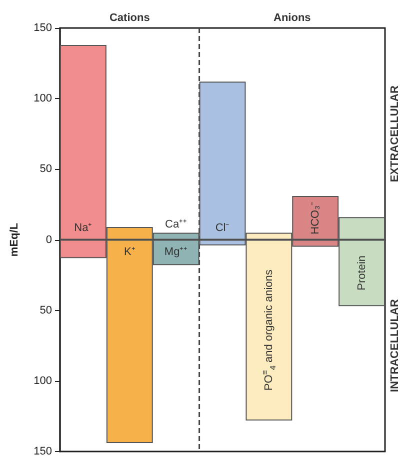 Image resolution: width=404 pixels, height=457 pixels. I want to click on text: Cations, so click(129, 18).